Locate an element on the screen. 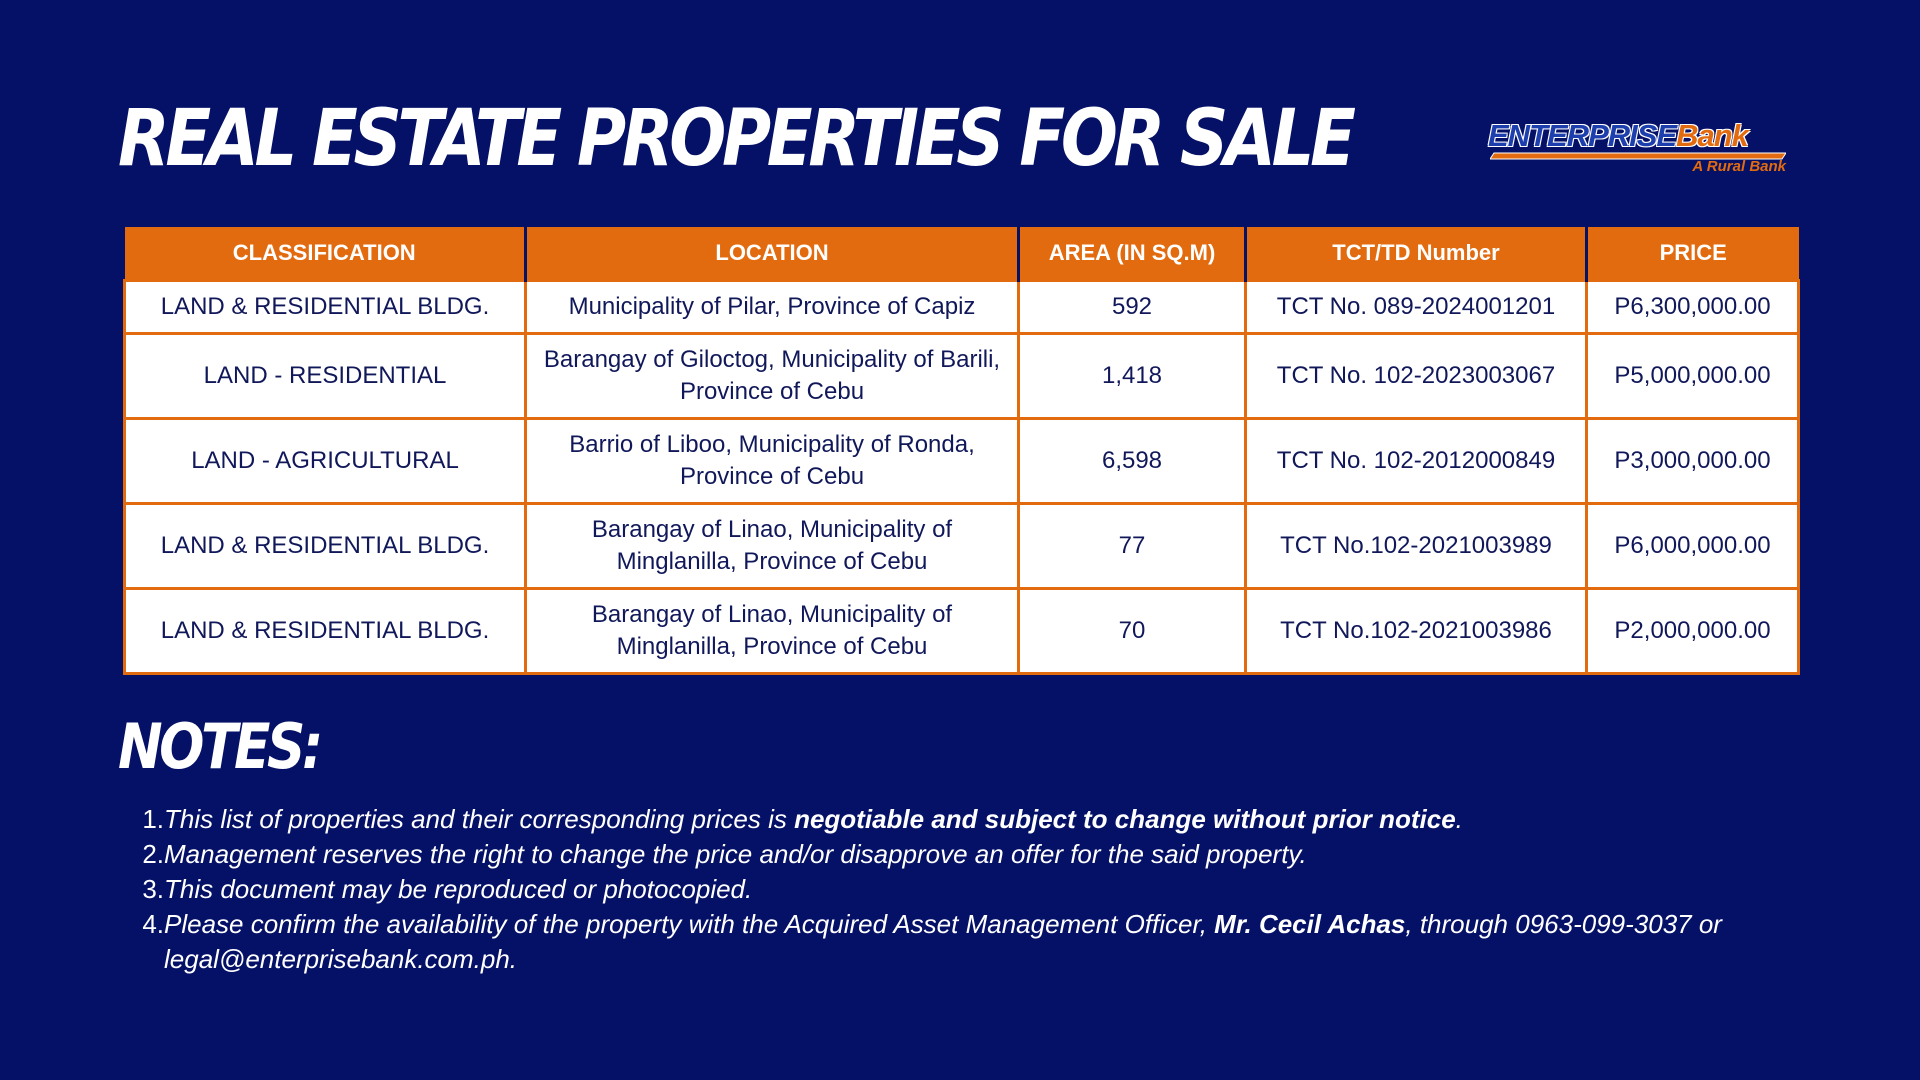 This screenshot has width=1920, height=1080. logo-name-enterprise: ENTERPRISE is located at coordinates (1582, 135).